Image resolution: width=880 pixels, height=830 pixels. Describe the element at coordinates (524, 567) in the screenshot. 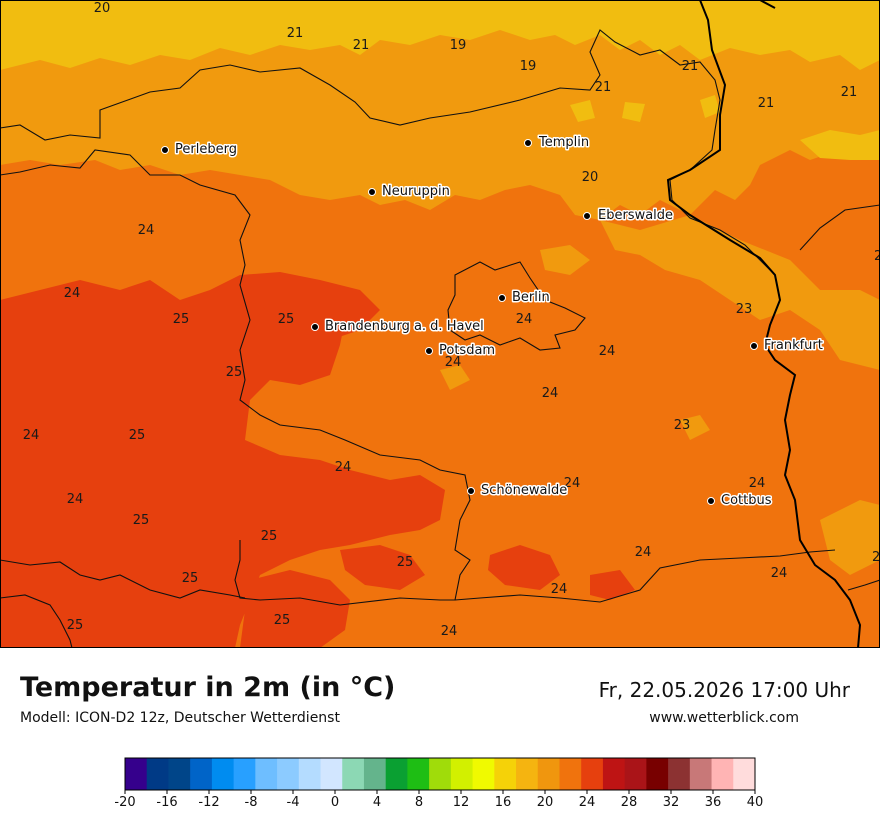

I see `field-26e` at that location.